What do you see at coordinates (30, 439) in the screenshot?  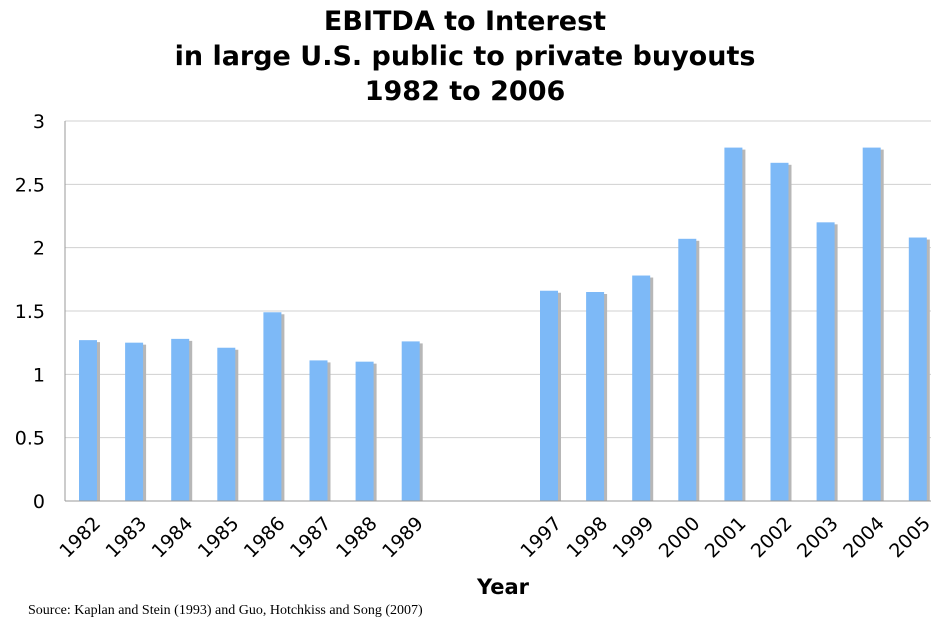 I see `y-tick-label: 0.5` at bounding box center [30, 439].